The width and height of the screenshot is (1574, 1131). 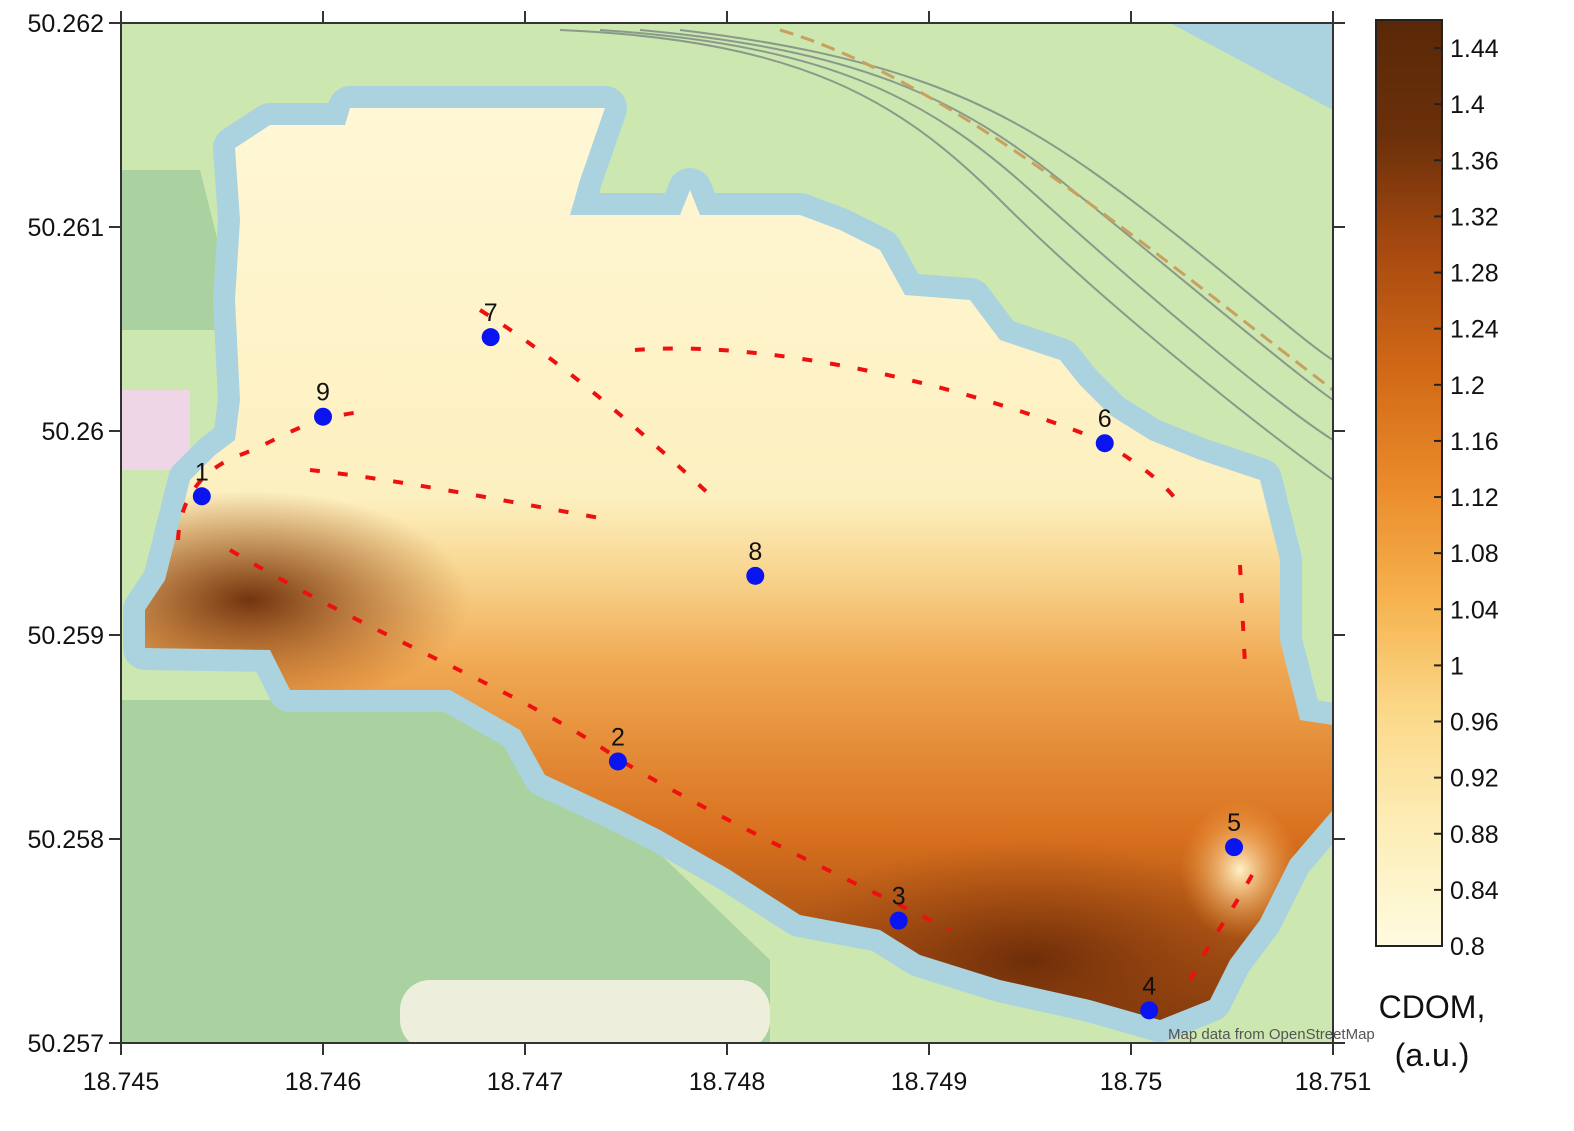 What do you see at coordinates (1251, 66) in the screenshot?
I see `river` at bounding box center [1251, 66].